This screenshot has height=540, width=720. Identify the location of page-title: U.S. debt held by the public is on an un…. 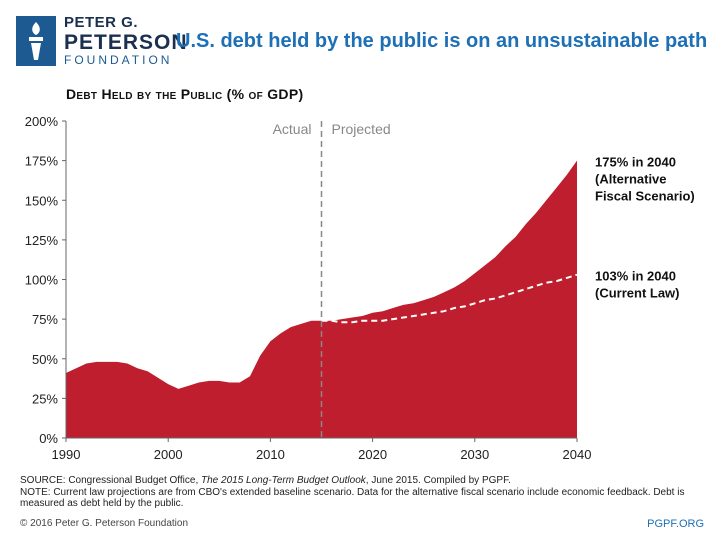
(442, 41).